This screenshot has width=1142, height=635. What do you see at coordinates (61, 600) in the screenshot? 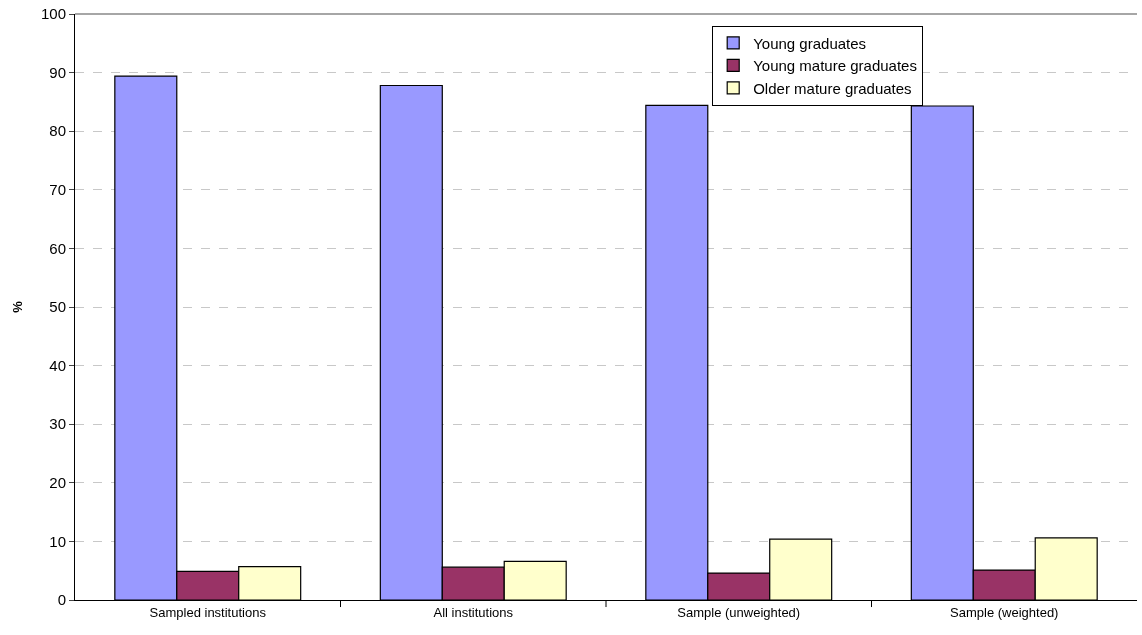
I see `y-tick-label: 0` at bounding box center [61, 600].